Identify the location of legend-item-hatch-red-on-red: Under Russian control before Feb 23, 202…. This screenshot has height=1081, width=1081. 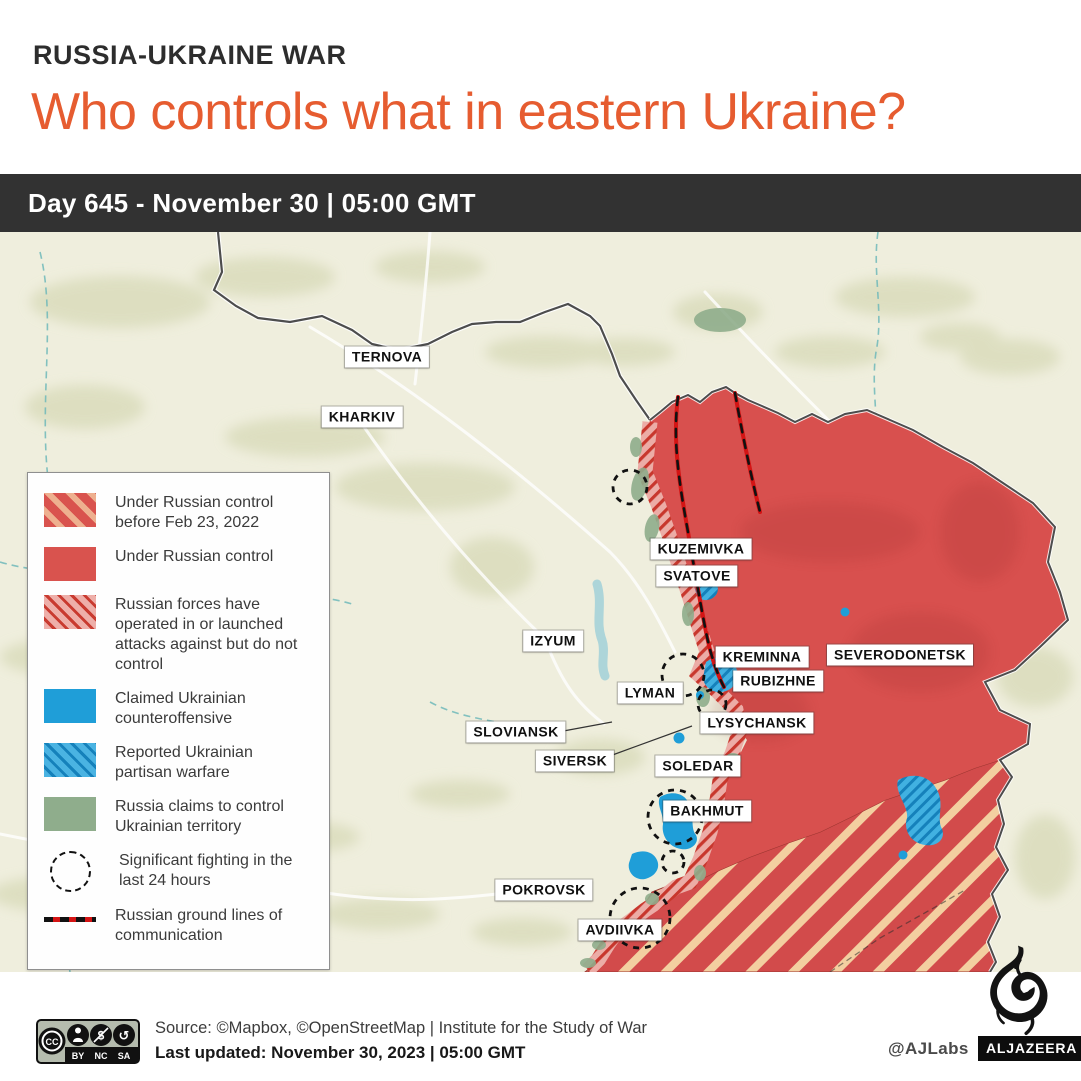
(178, 512).